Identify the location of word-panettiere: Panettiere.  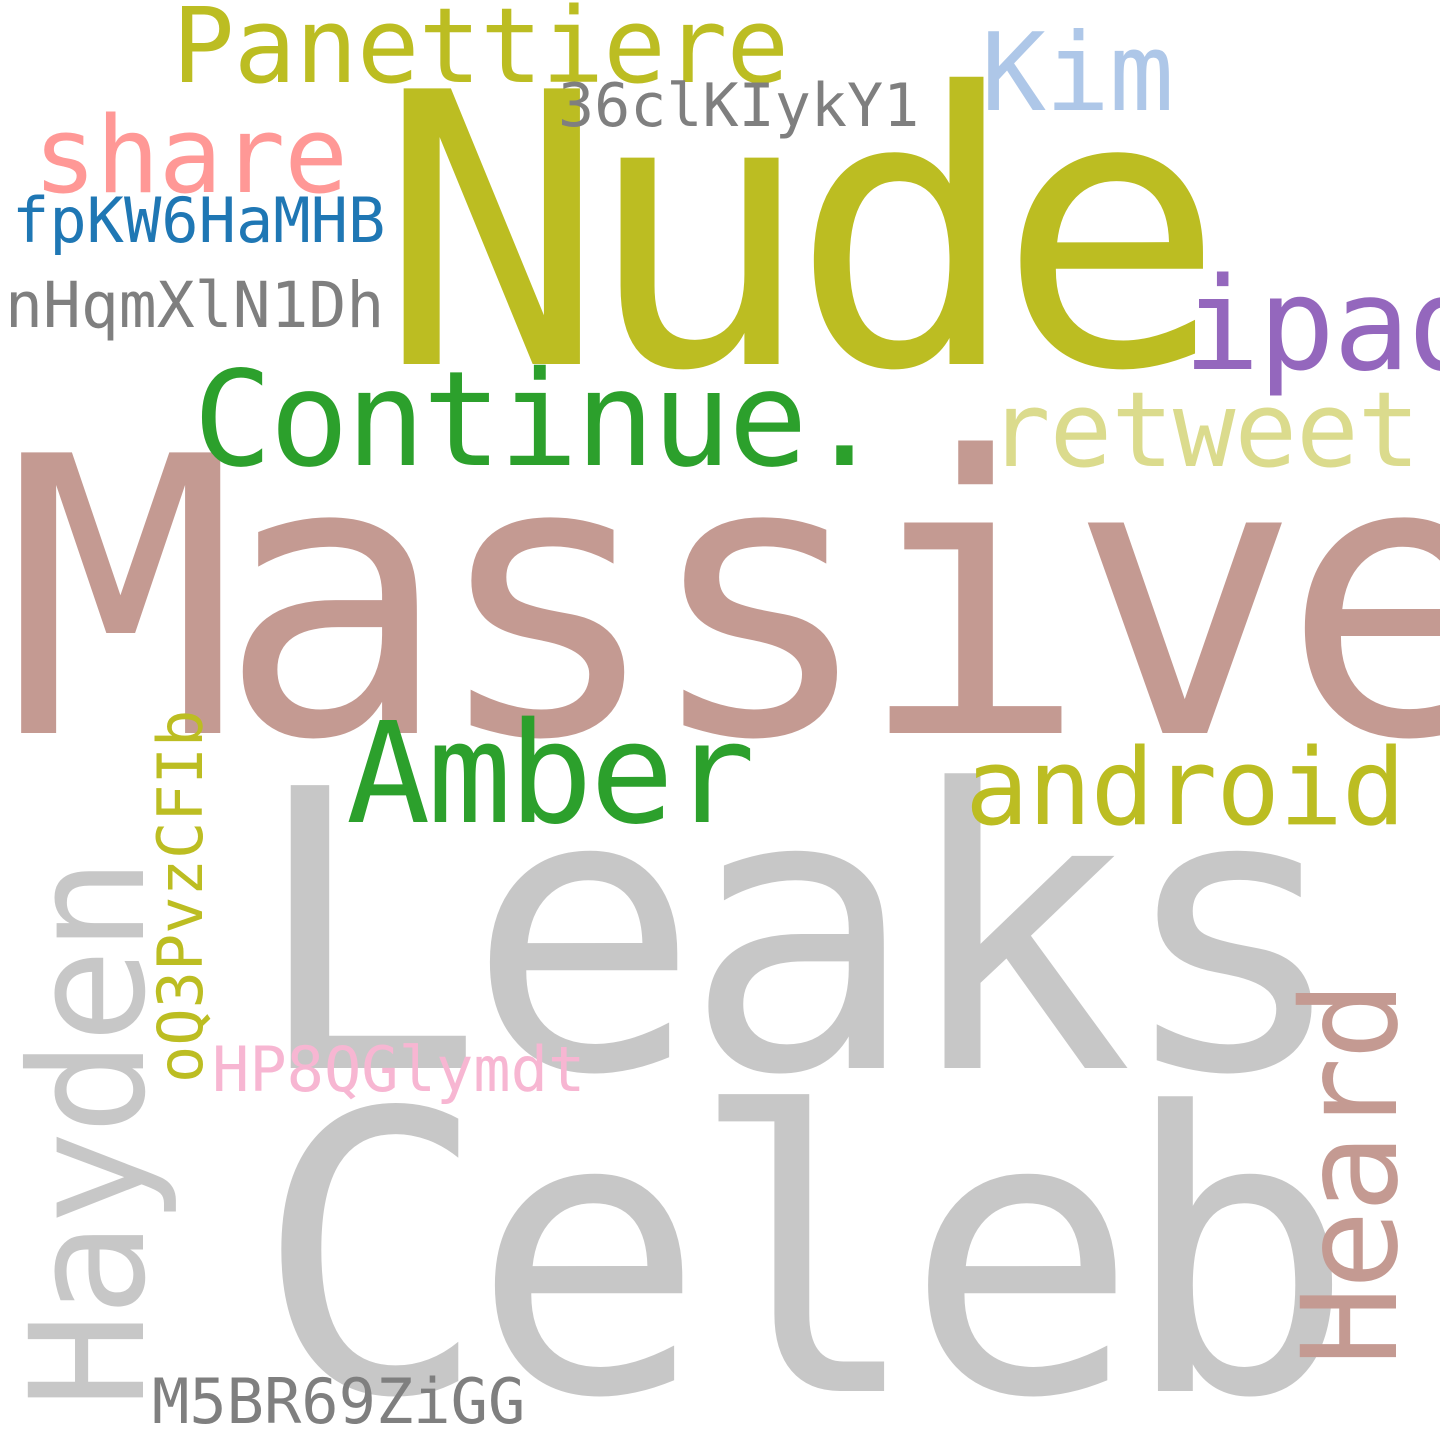
(480, 53).